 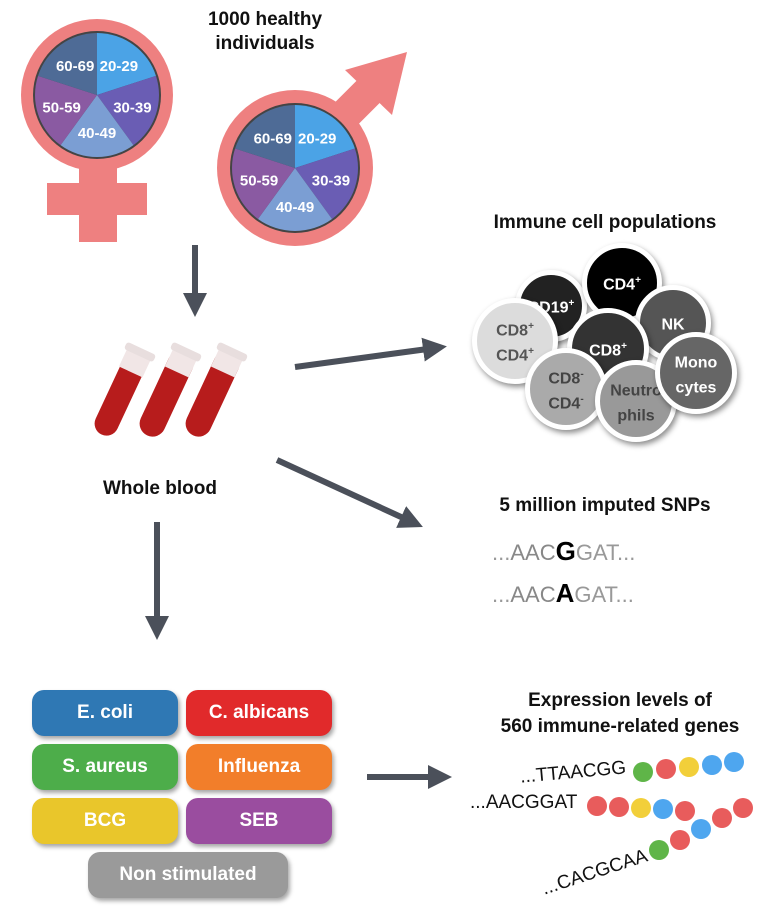 I want to click on arrow-to-cells, so click(x=370, y=353).